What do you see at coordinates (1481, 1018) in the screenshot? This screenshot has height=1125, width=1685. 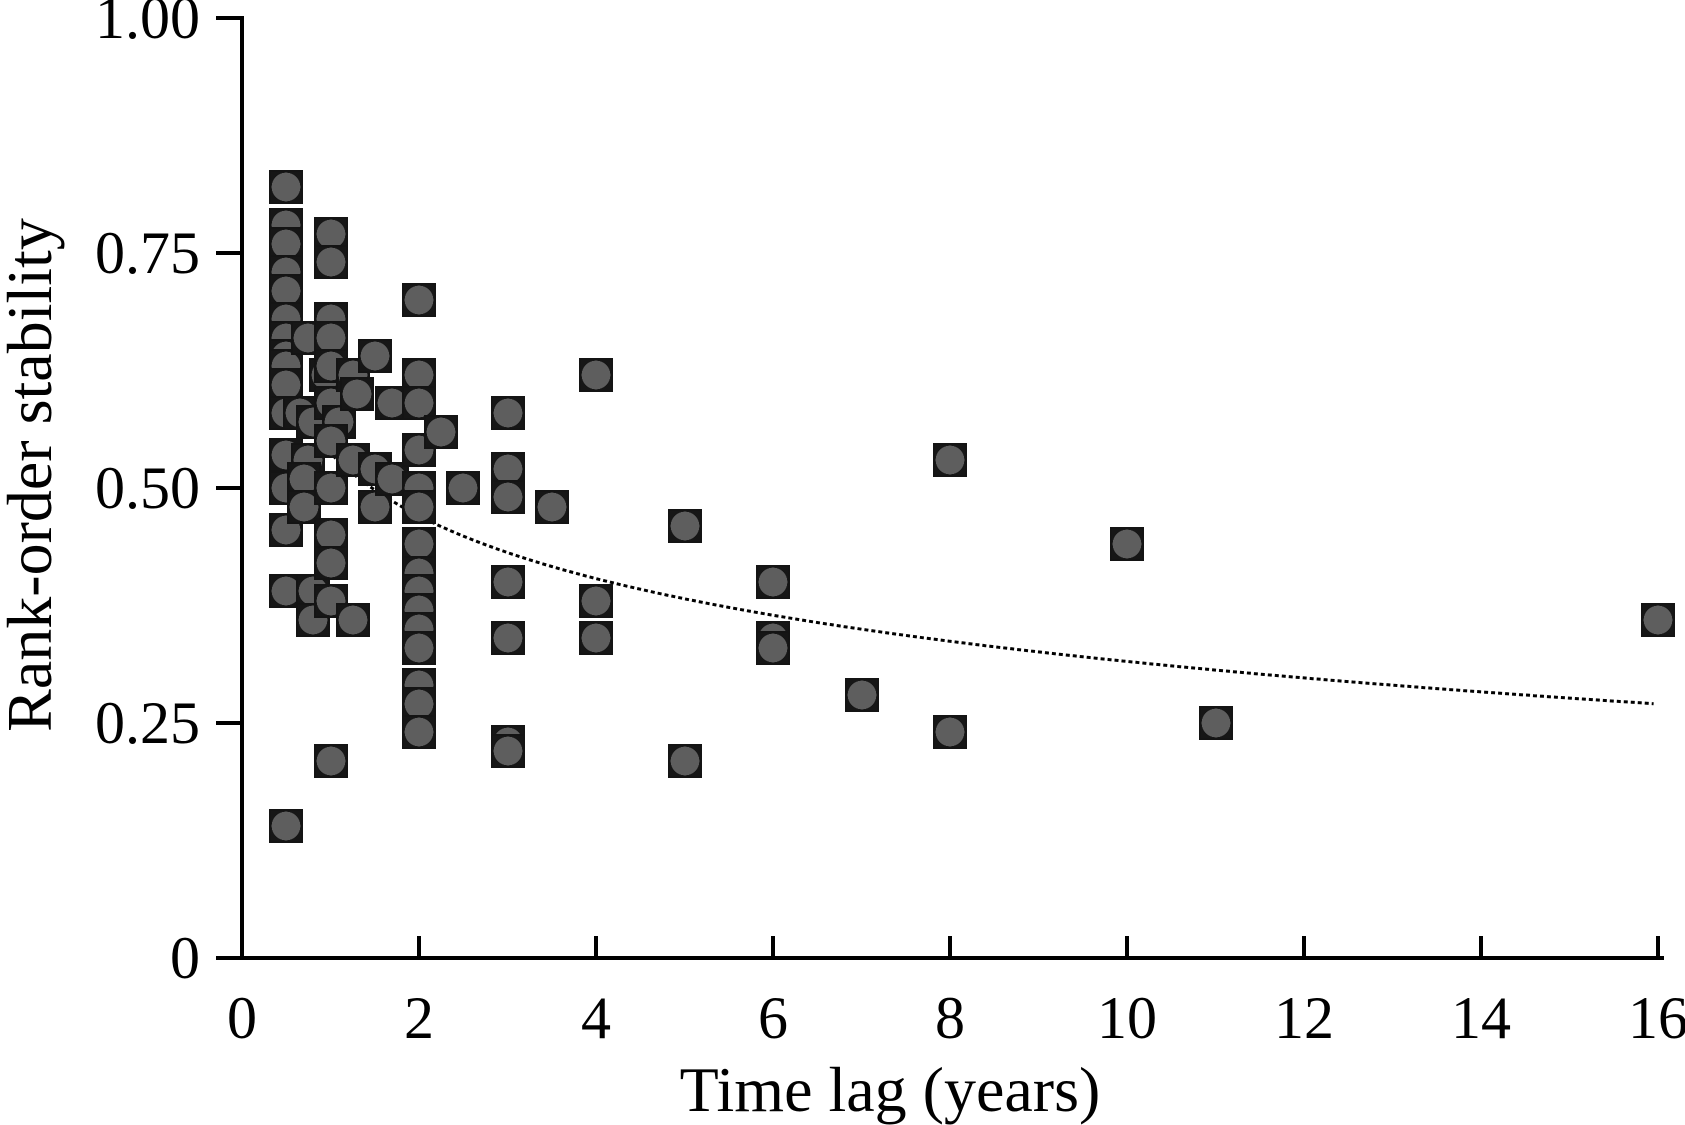 I see `x-tick-label: 14` at bounding box center [1481, 1018].